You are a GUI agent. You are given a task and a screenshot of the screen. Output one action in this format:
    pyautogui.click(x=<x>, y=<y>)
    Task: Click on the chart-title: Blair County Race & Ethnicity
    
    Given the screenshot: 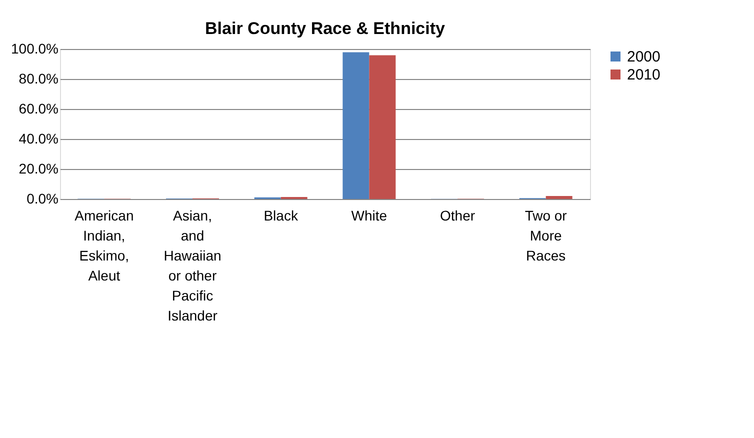 What is the action you would take?
    pyautogui.click(x=325, y=28)
    